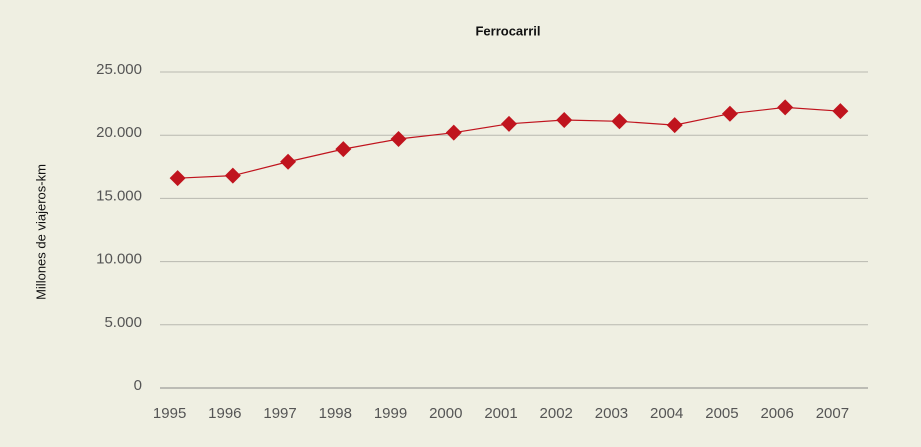 This screenshot has height=447, width=921. I want to click on chart-title: Ferrocarril, so click(507, 30).